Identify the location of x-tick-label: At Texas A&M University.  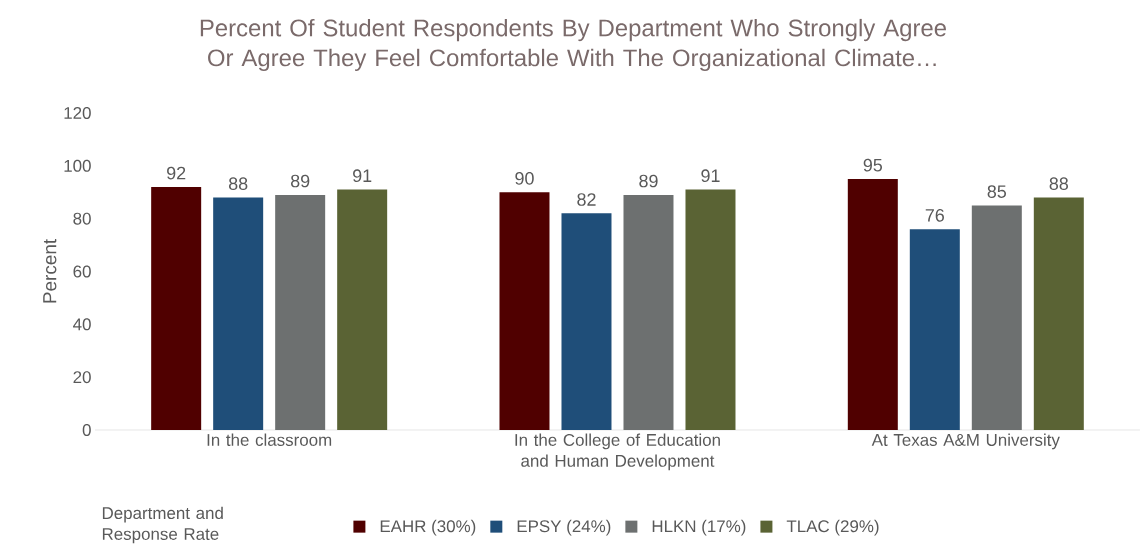
(965, 441).